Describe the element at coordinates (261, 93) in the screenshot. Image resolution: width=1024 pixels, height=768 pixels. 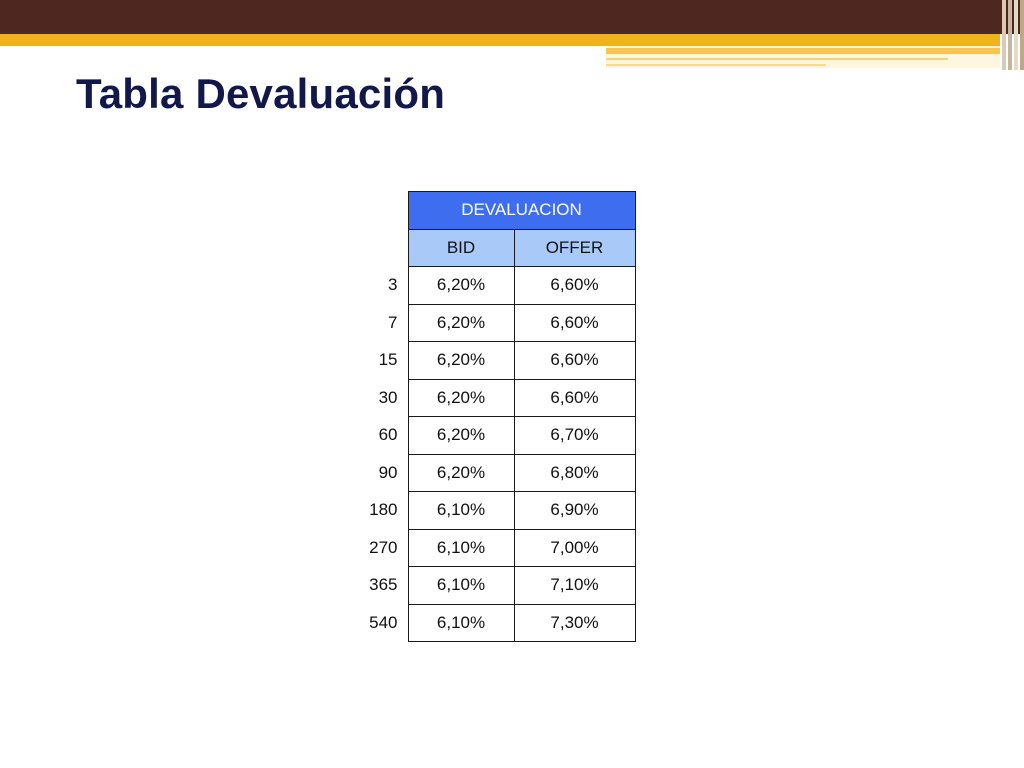
I see `slide-title: Tabla Devaluación` at that location.